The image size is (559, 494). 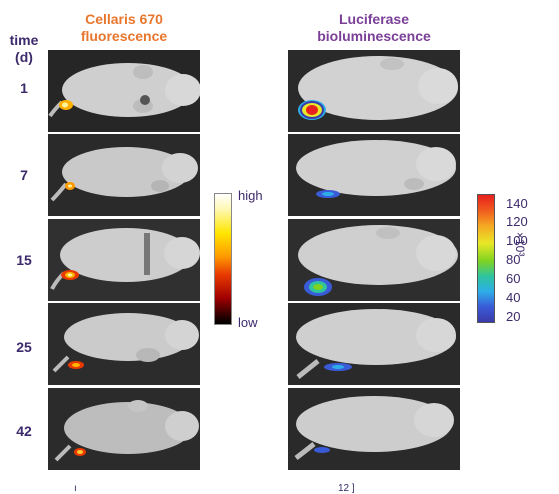 I want to click on fluorescence-image-day25, so click(x=124, y=344).